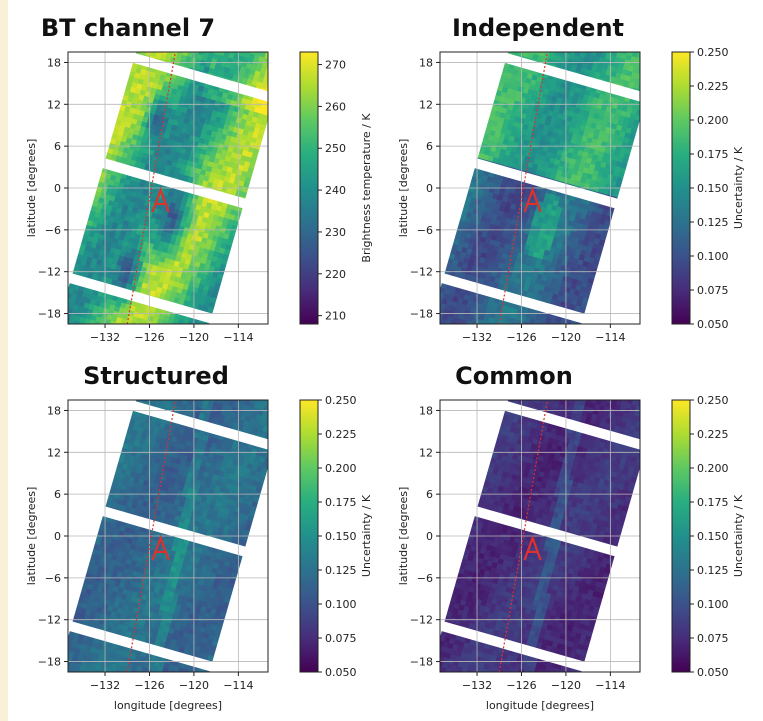  What do you see at coordinates (335, 274) in the screenshot?
I see `colorbar-tick-label: 220` at bounding box center [335, 274].